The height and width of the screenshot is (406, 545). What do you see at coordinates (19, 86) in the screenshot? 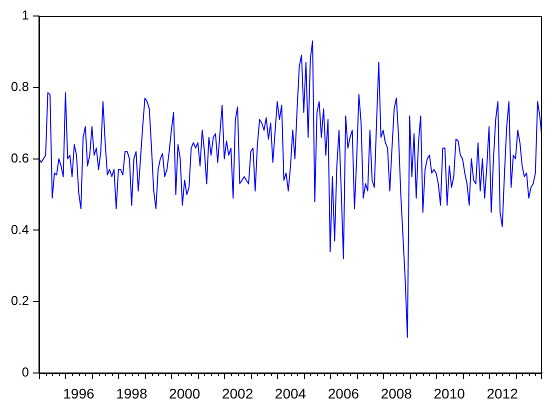
I see `y-tick-label: 0.8` at bounding box center [19, 86].